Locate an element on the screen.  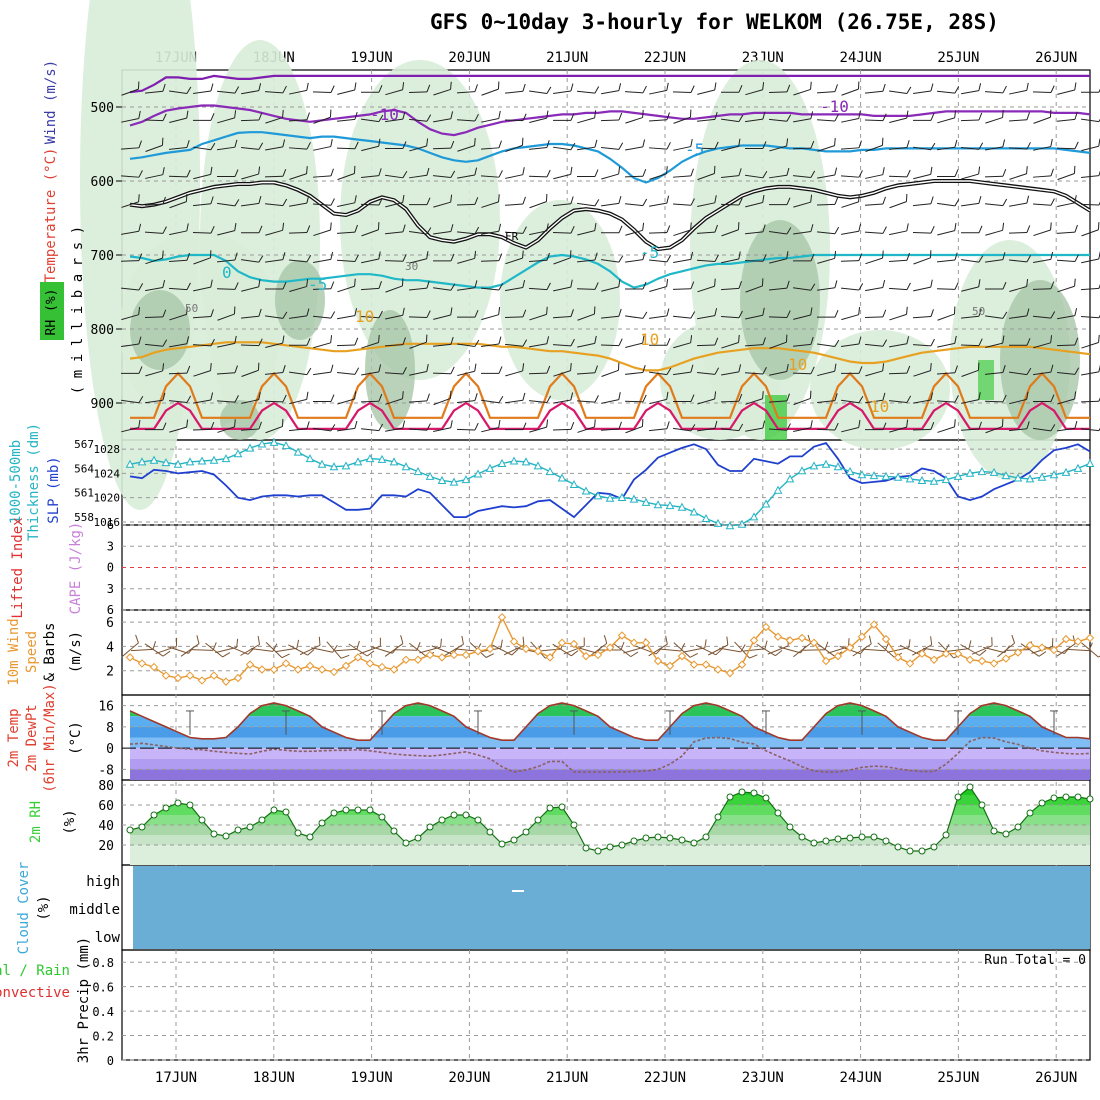
ylabel-wind10m-speed: Speed is located at coordinates (32, 652).